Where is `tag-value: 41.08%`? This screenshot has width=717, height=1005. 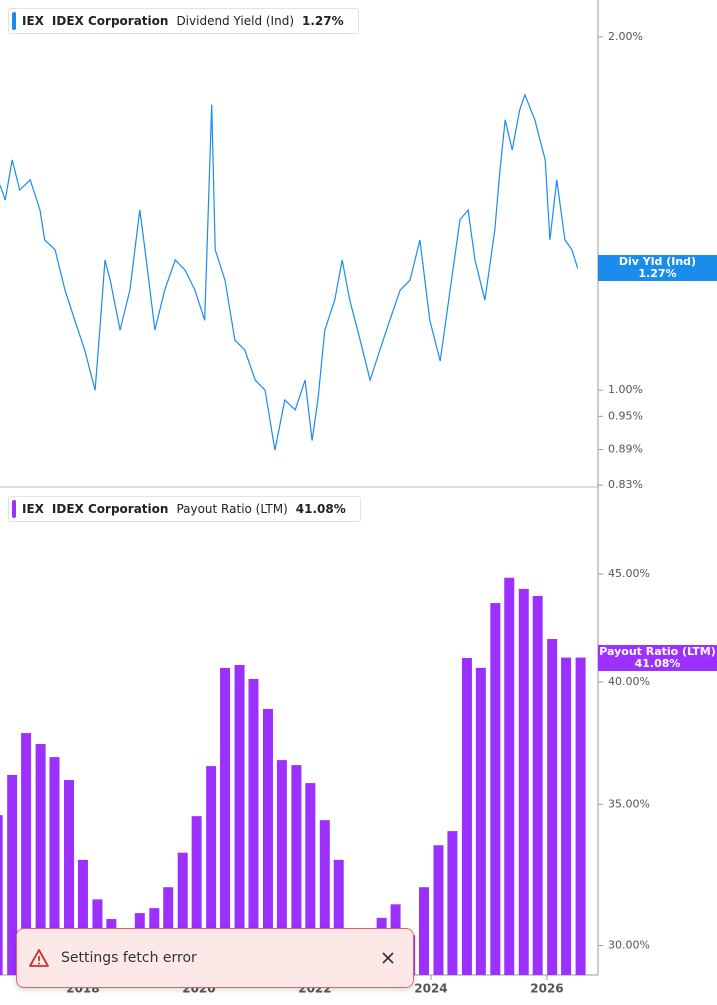 tag-value: 41.08% is located at coordinates (657, 663).